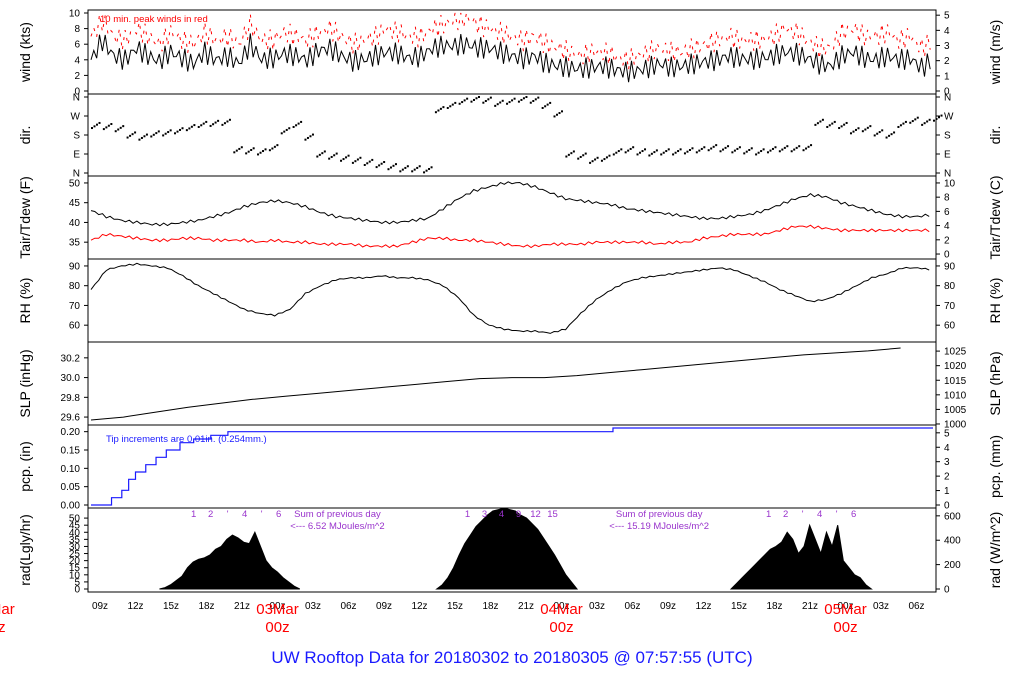  I want to click on y-tick-label: 2, so click(77, 76).